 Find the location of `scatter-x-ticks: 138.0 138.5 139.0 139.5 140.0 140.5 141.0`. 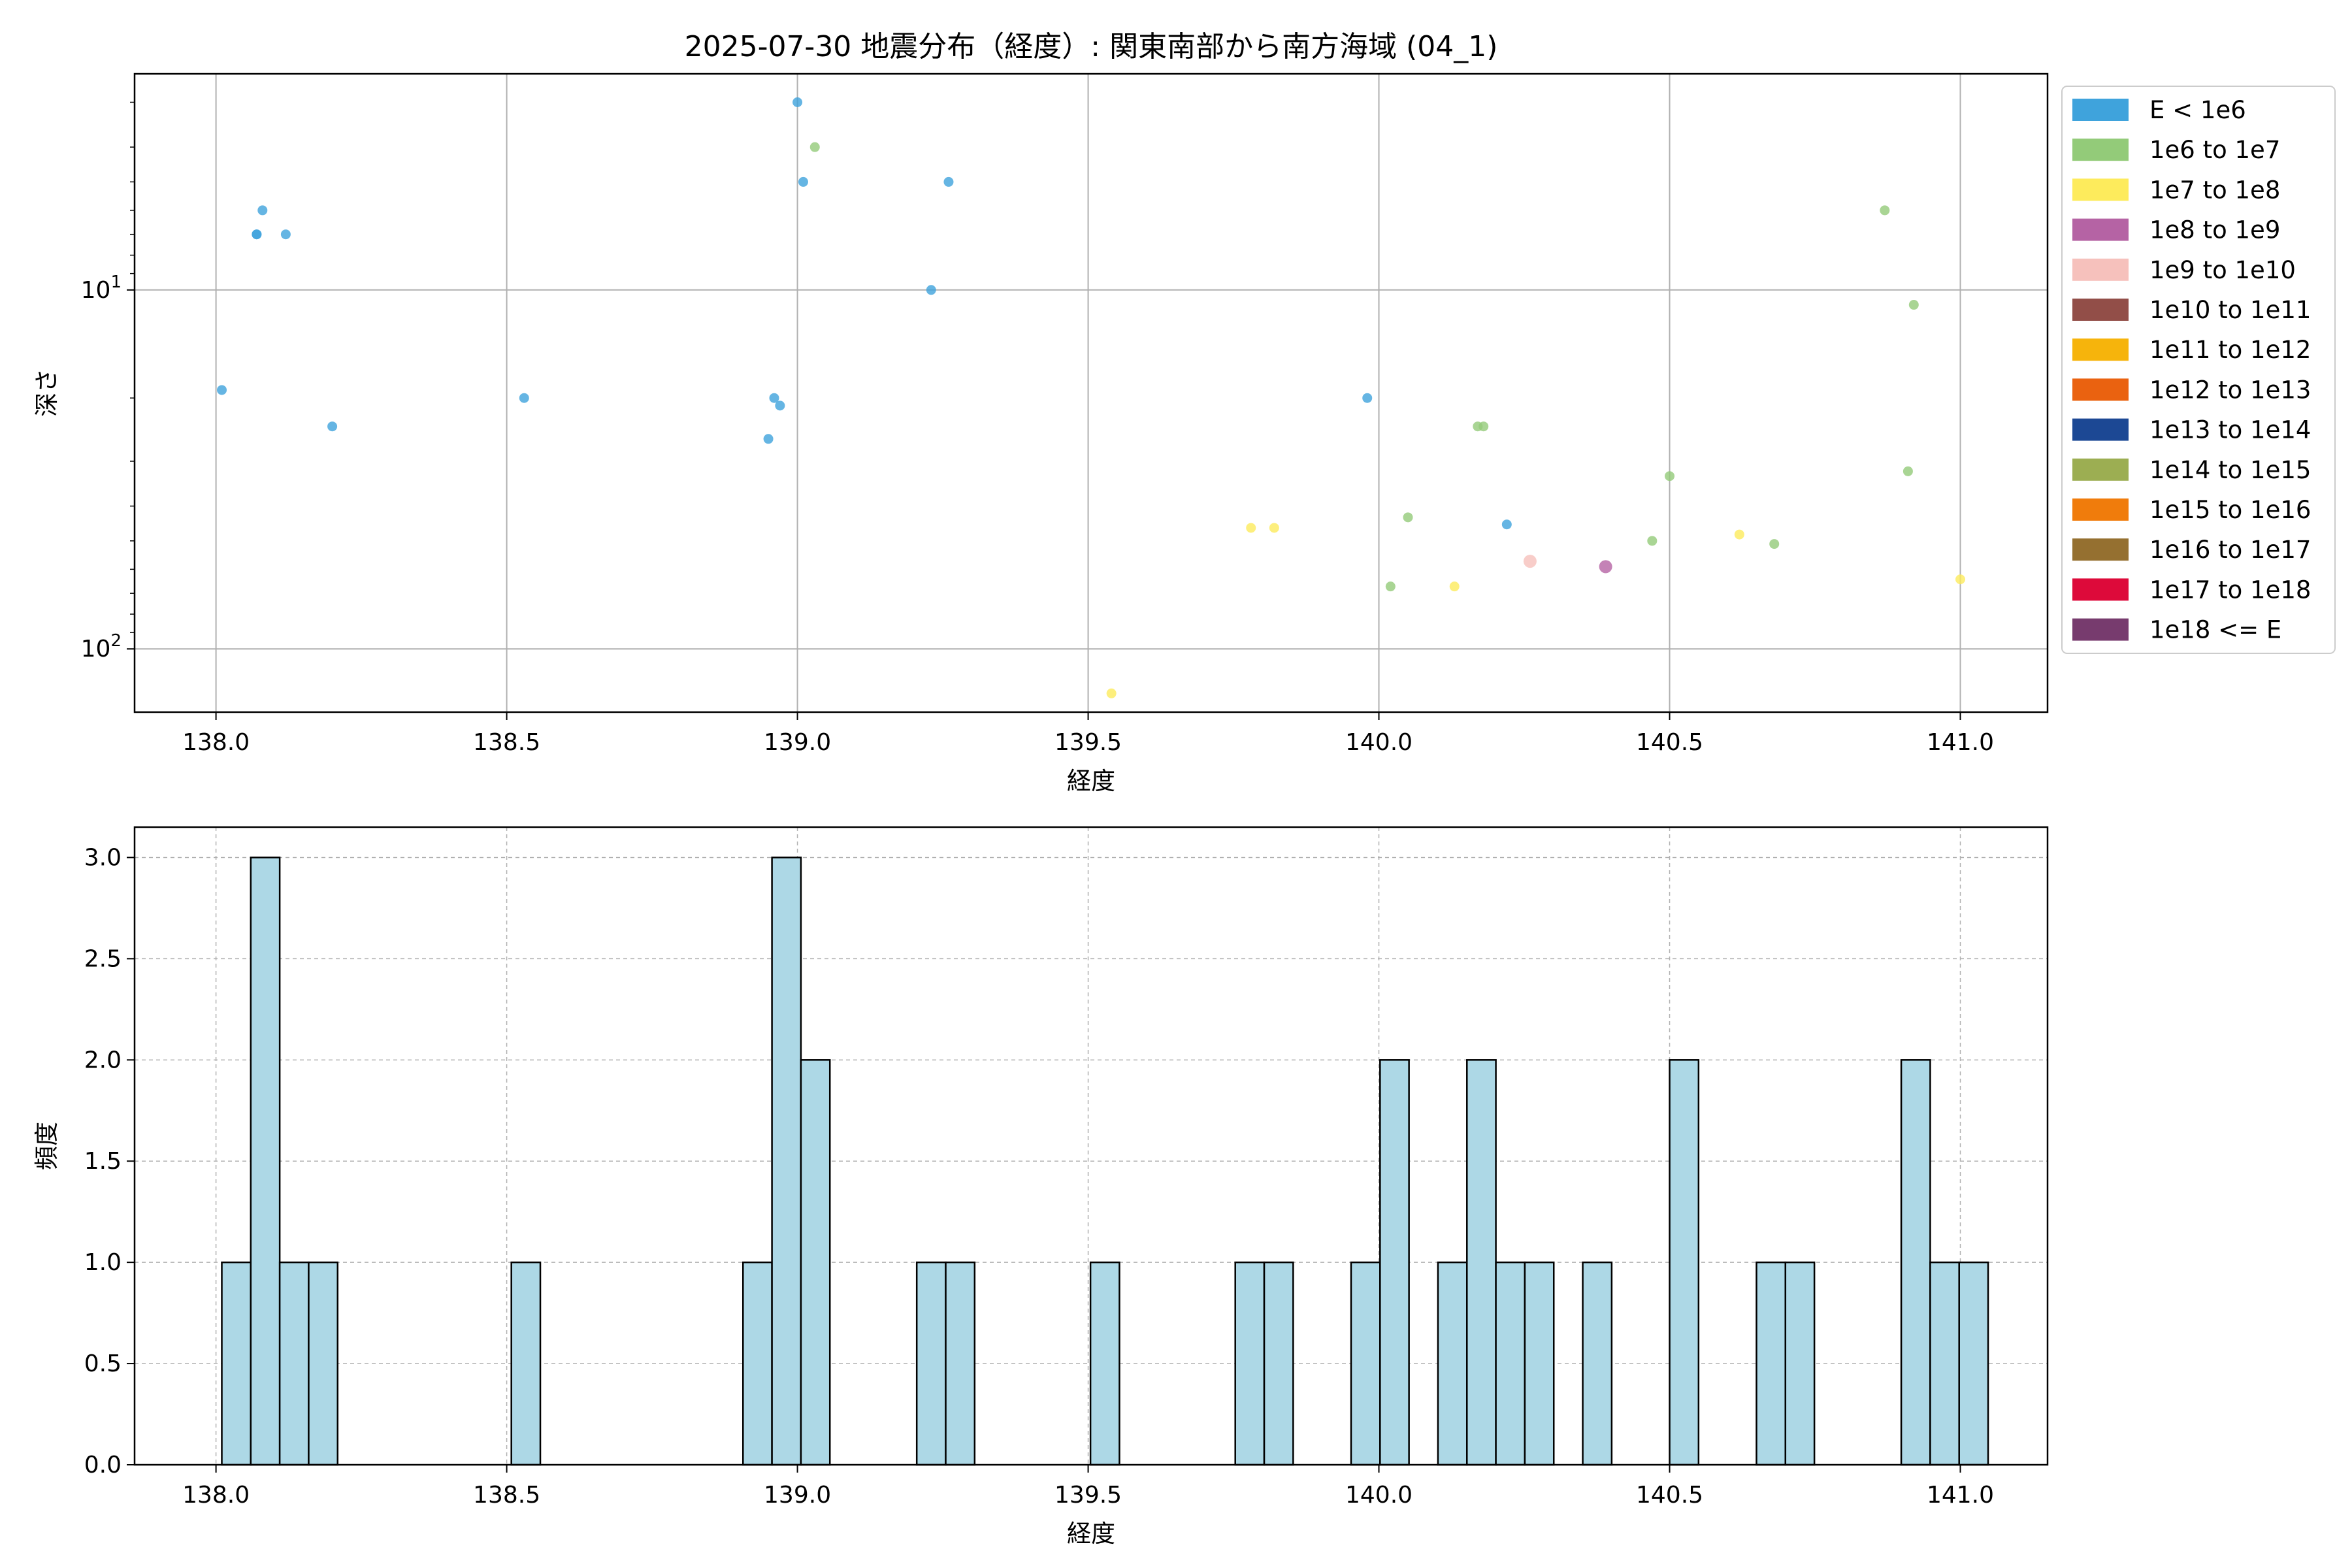

scatter-x-ticks: 138.0 138.5 139.0 139.5 140.0 140.5 141.0 is located at coordinates (1088, 734).